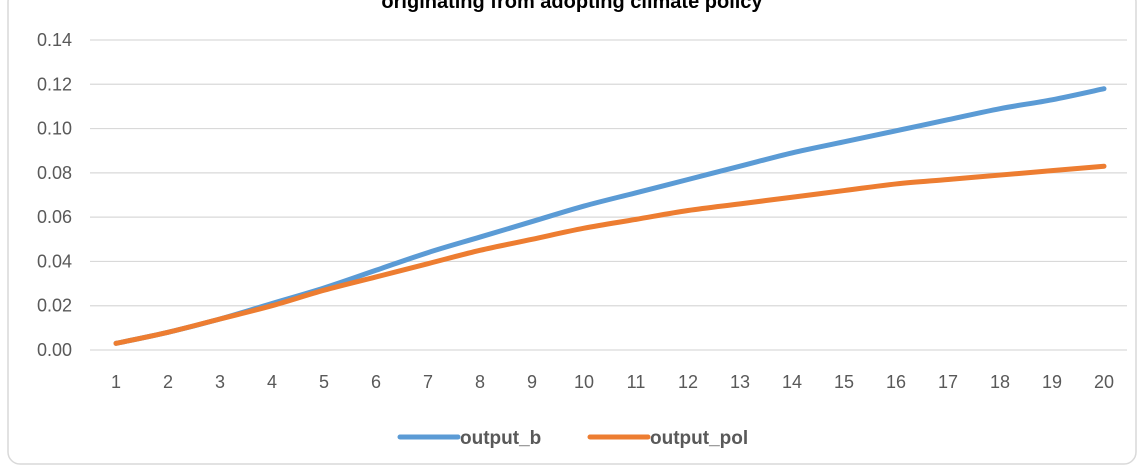  What do you see at coordinates (272, 382) in the screenshot?
I see `x-tick-label: 4` at bounding box center [272, 382].